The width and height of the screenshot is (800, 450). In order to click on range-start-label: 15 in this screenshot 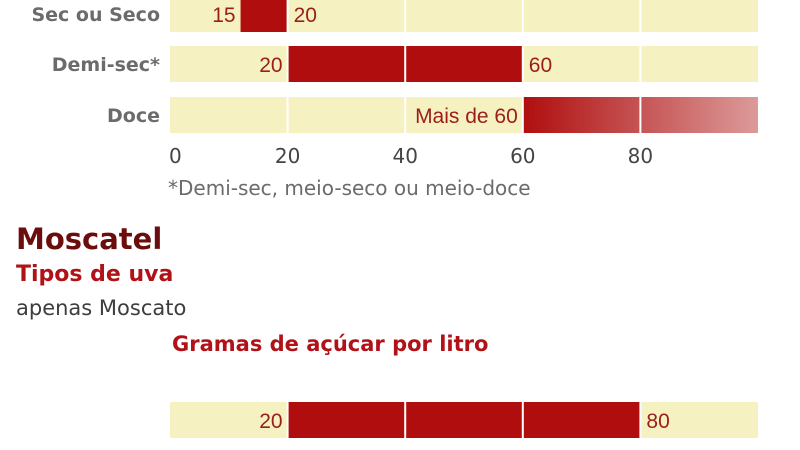, I will do `click(223, 15)`.